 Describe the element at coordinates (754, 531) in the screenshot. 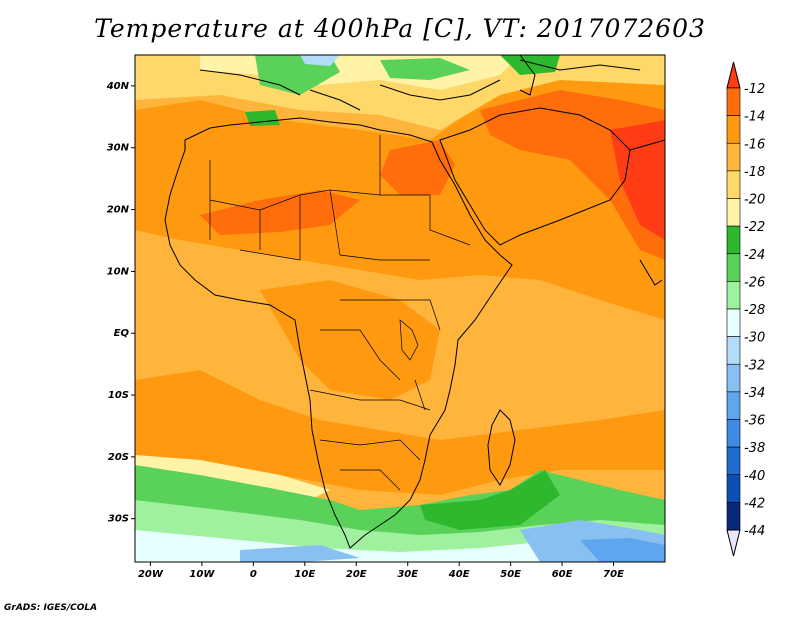

I see `colorbar-label: -44` at that location.